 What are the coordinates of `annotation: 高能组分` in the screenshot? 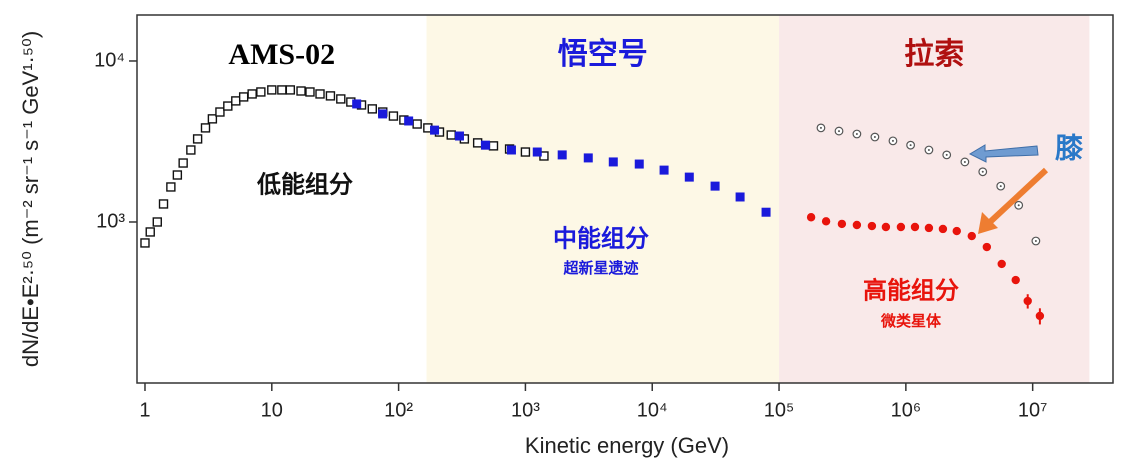 It's located at (911, 290).